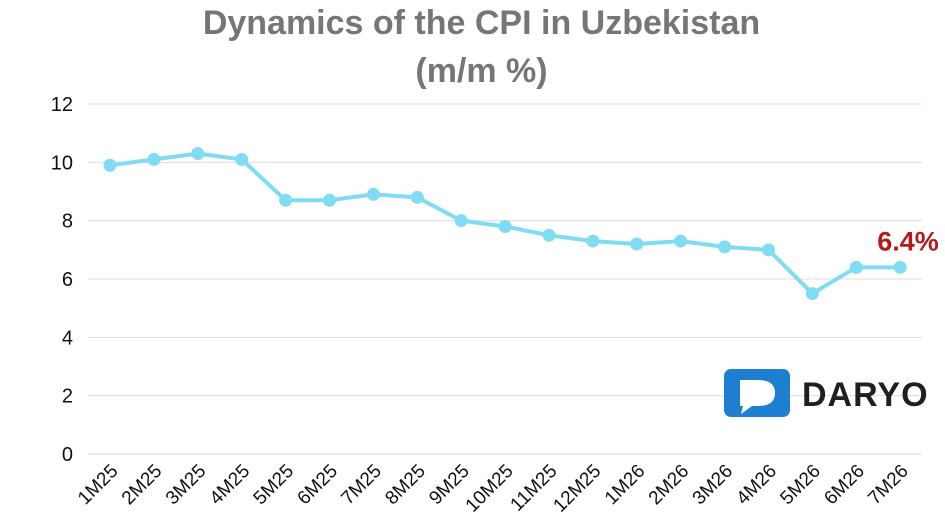  I want to click on x-tick-label: 8M25, so click(405, 485).